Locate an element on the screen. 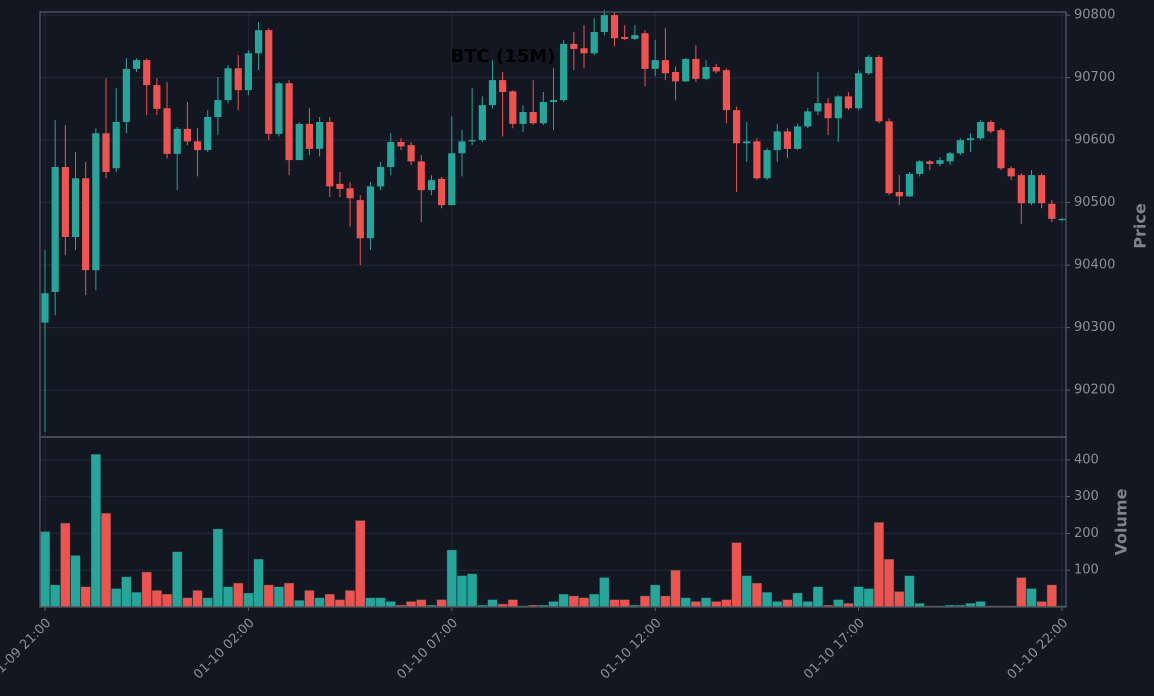  y-tick-label: 90800 is located at coordinates (1094, 15).